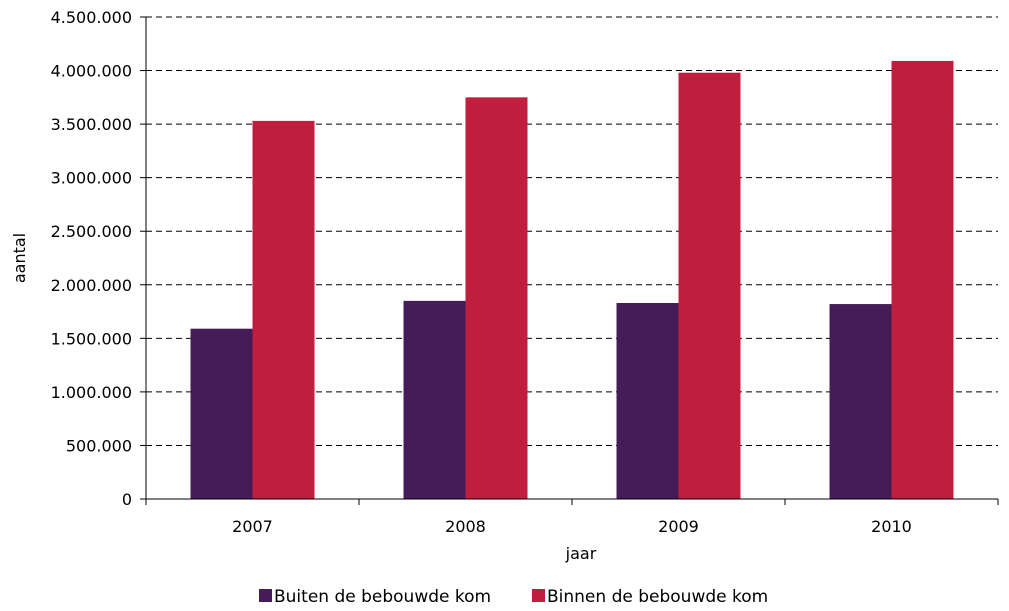  Describe the element at coordinates (91, 231) in the screenshot. I see `y-tick-label: 2.500.000` at that location.